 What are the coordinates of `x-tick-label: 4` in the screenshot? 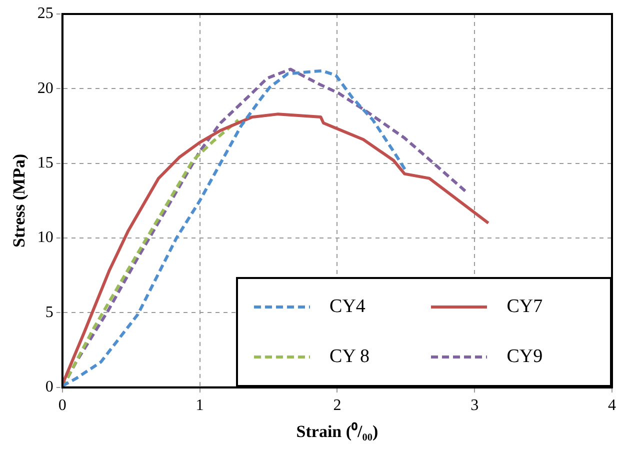 It's located at (612, 405).